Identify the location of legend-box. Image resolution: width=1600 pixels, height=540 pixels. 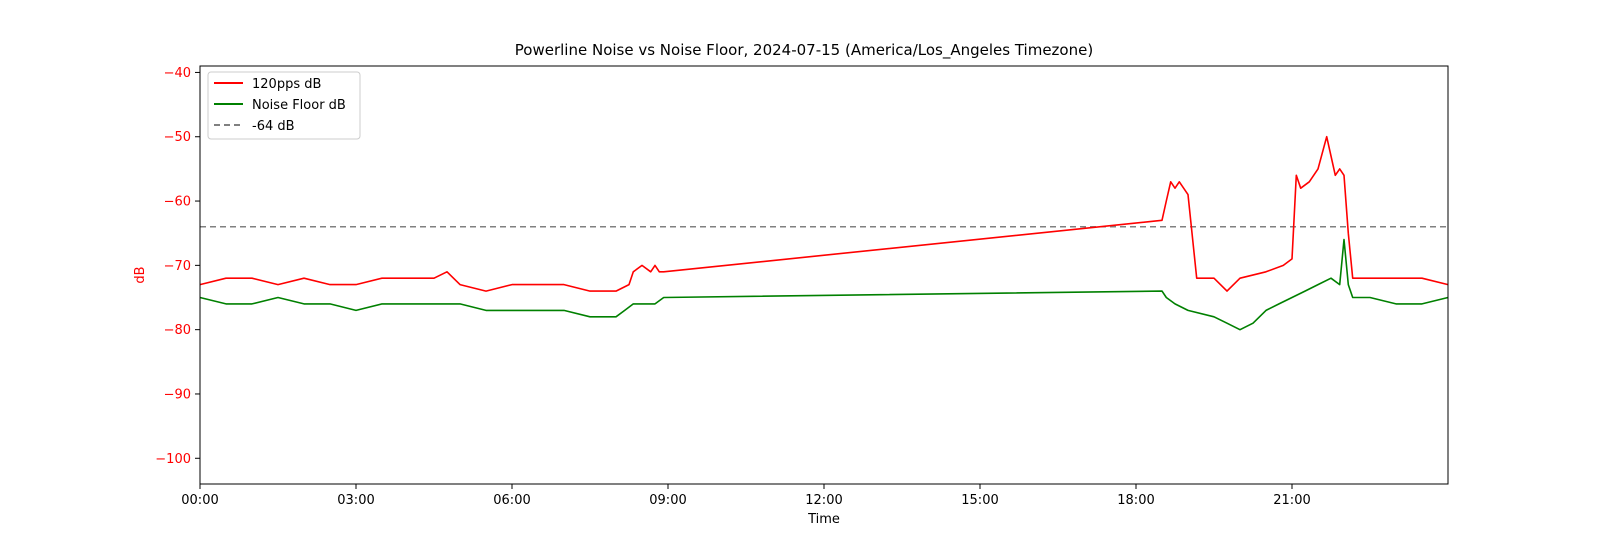
(284, 105).